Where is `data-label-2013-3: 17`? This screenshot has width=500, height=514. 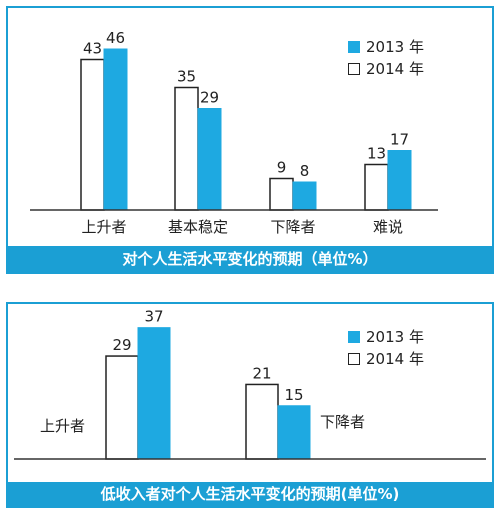
data-label-2013-3: 17 is located at coordinates (399, 140).